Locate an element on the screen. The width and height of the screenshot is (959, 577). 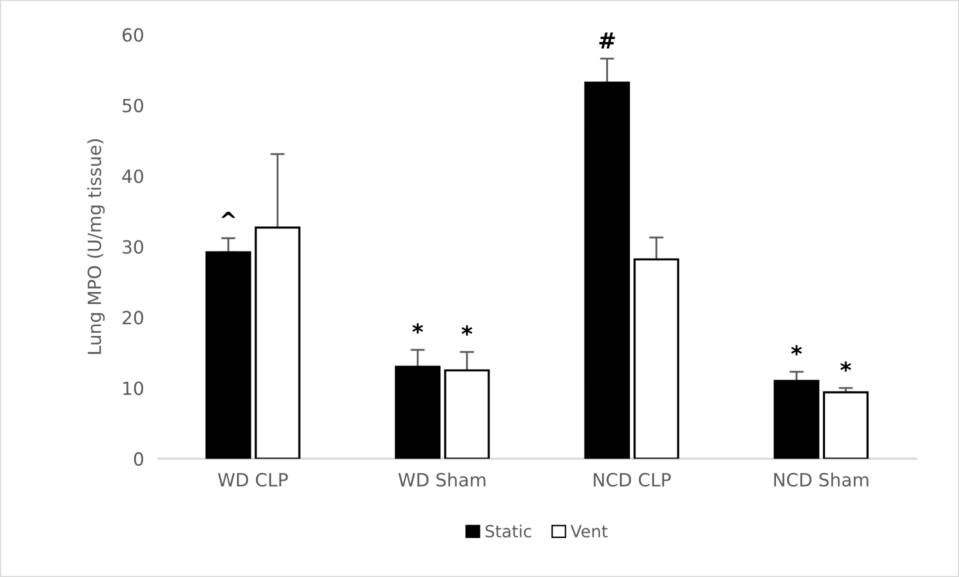
data-label: # is located at coordinates (607, 40).